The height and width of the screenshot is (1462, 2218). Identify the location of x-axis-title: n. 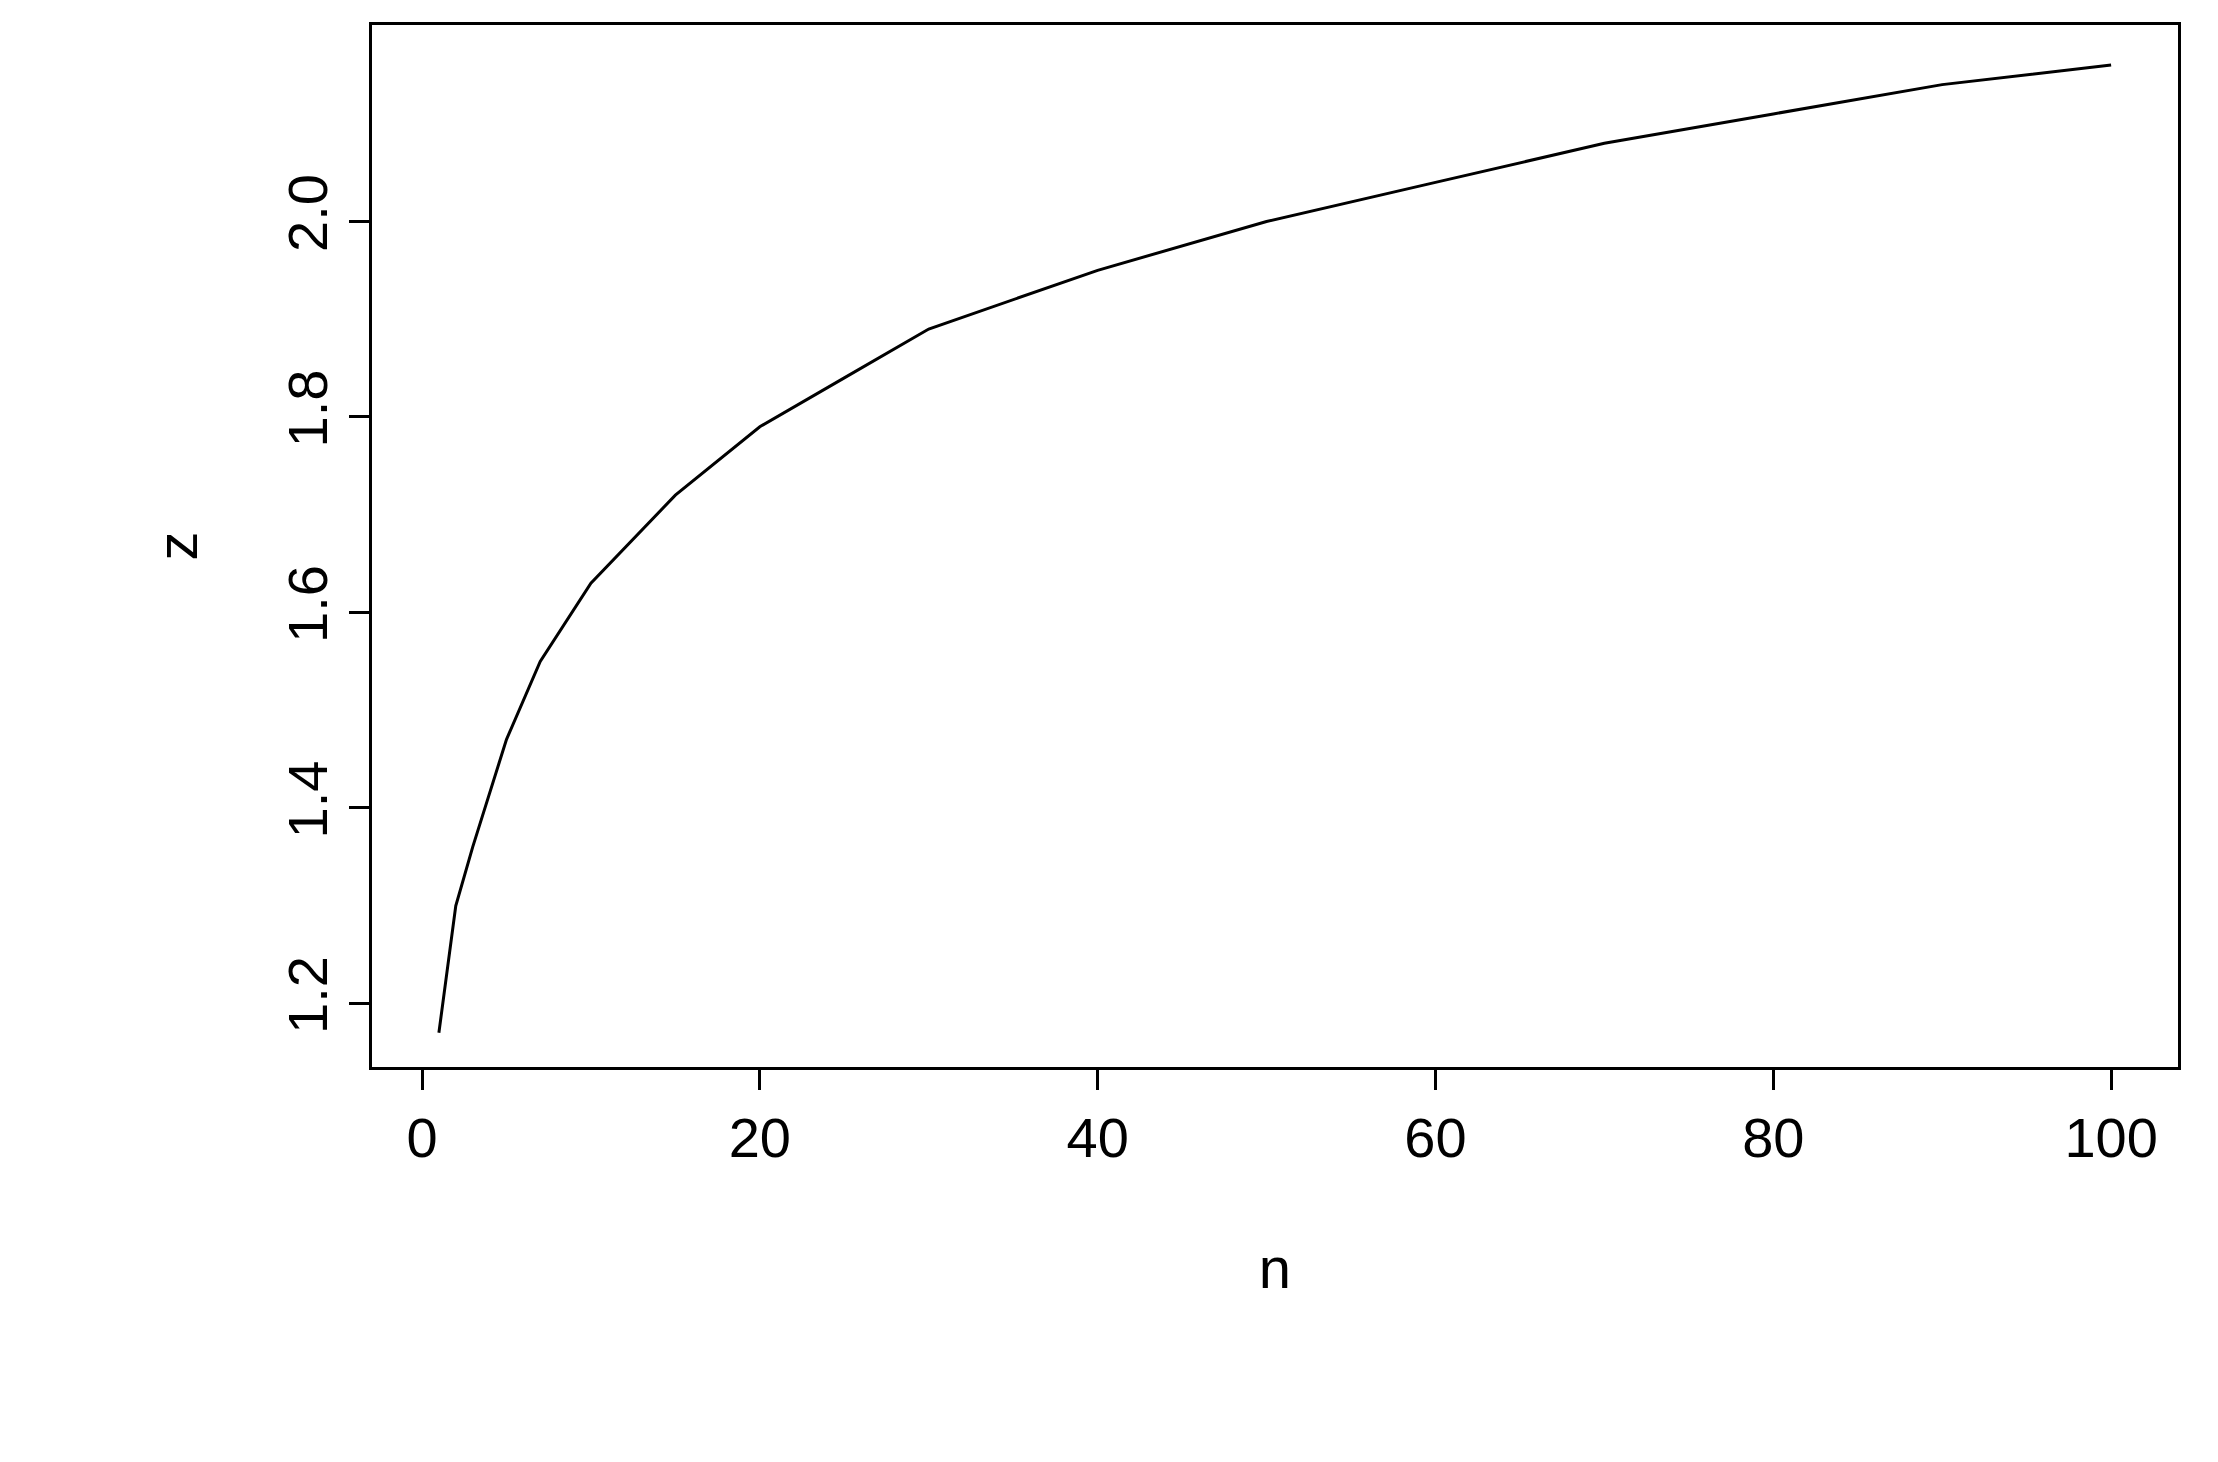
(1275, 1268).